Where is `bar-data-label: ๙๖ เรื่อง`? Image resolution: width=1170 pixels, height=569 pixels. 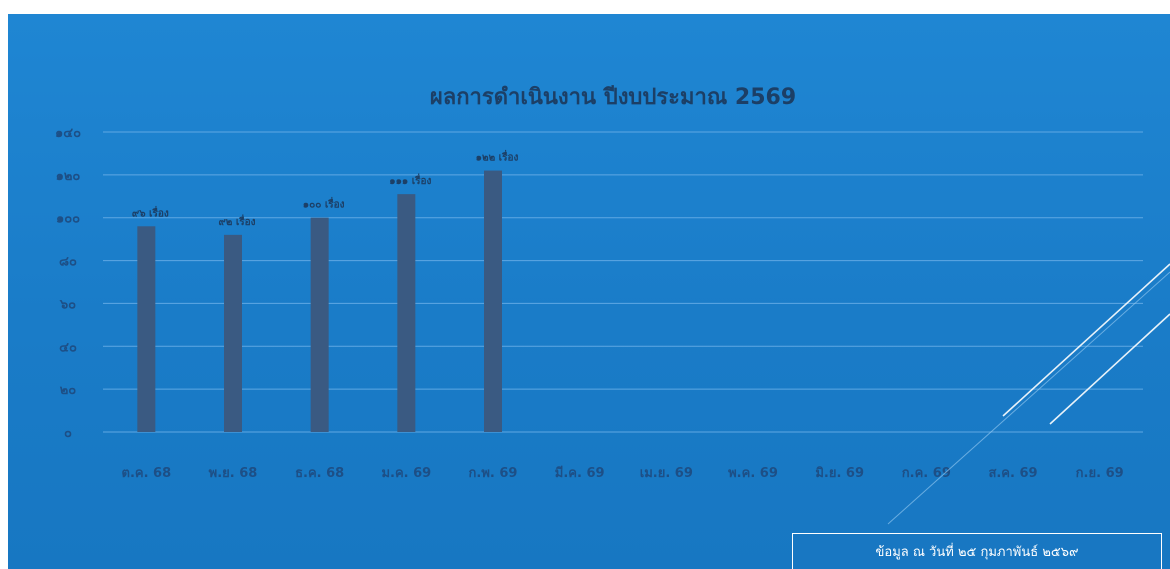 bar-data-label: ๙๖ เรื่อง is located at coordinates (150, 212).